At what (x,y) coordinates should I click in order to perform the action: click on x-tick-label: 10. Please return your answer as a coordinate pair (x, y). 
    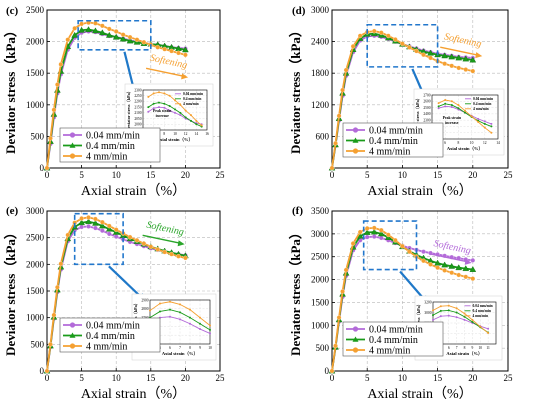
    Looking at the image, I should click on (403, 378).